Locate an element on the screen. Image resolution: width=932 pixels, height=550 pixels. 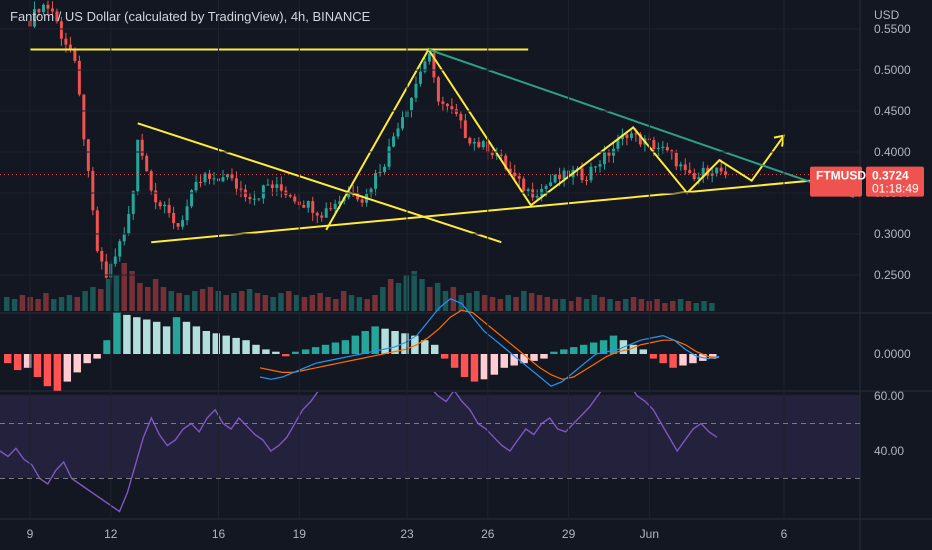
volume-bars is located at coordinates (359, 287).